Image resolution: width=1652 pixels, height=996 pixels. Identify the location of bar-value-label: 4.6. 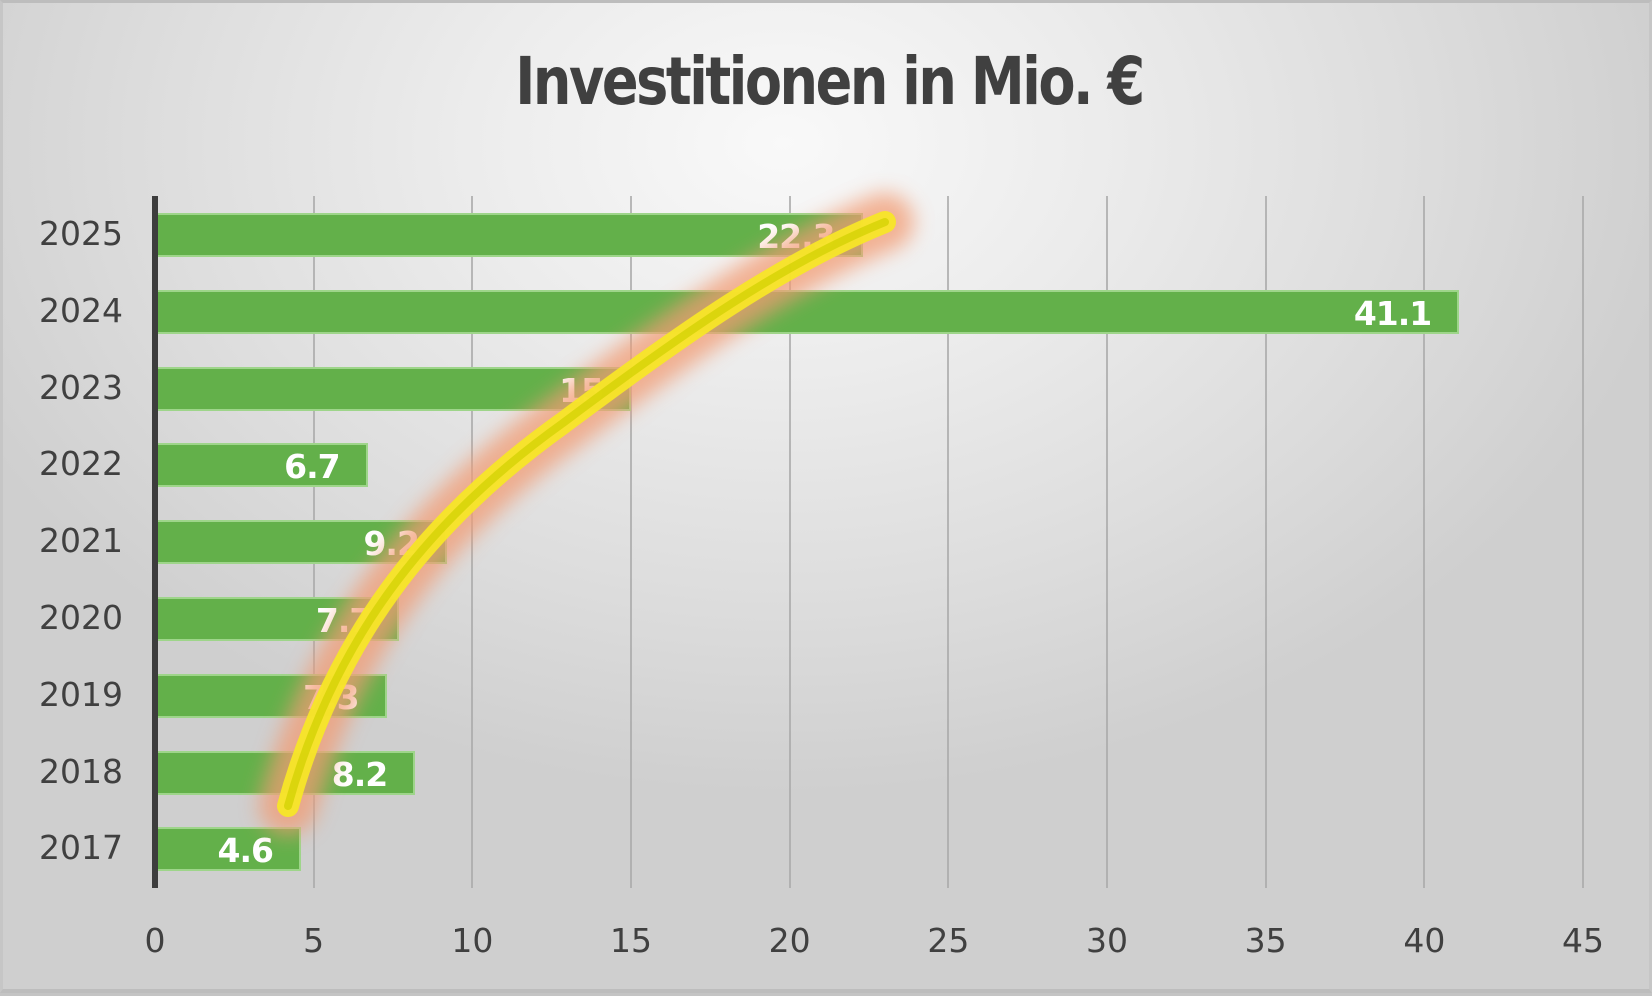
(245, 851).